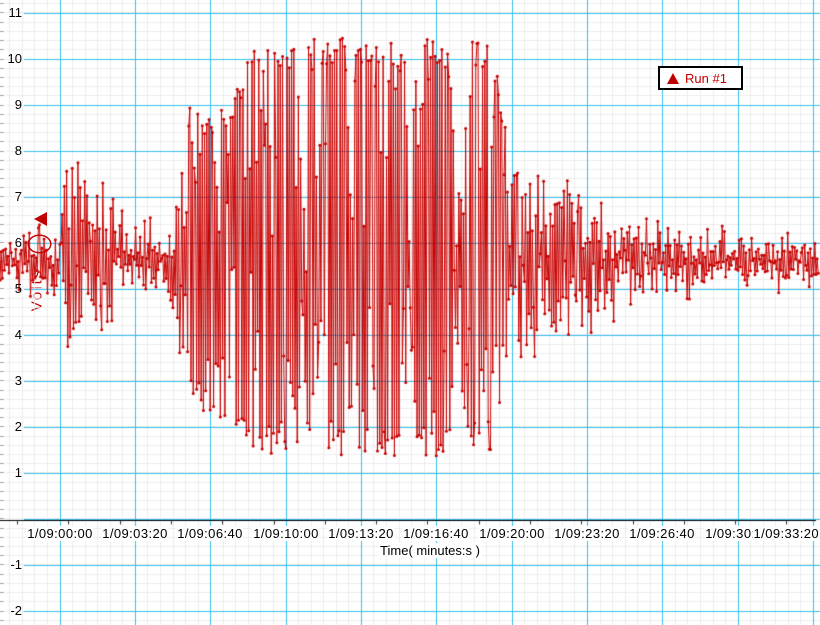 This screenshot has height=625, width=820. Describe the element at coordinates (430, 550) in the screenshot. I see `x-axis-title: Time( minutes:s )` at that location.